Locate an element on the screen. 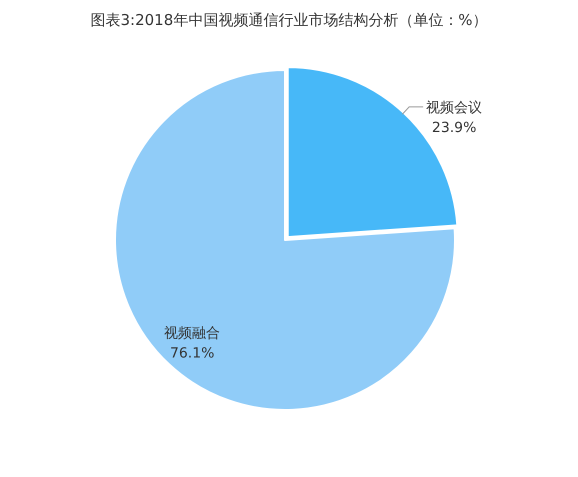  slice-label: 视频融合 is located at coordinates (192, 333).